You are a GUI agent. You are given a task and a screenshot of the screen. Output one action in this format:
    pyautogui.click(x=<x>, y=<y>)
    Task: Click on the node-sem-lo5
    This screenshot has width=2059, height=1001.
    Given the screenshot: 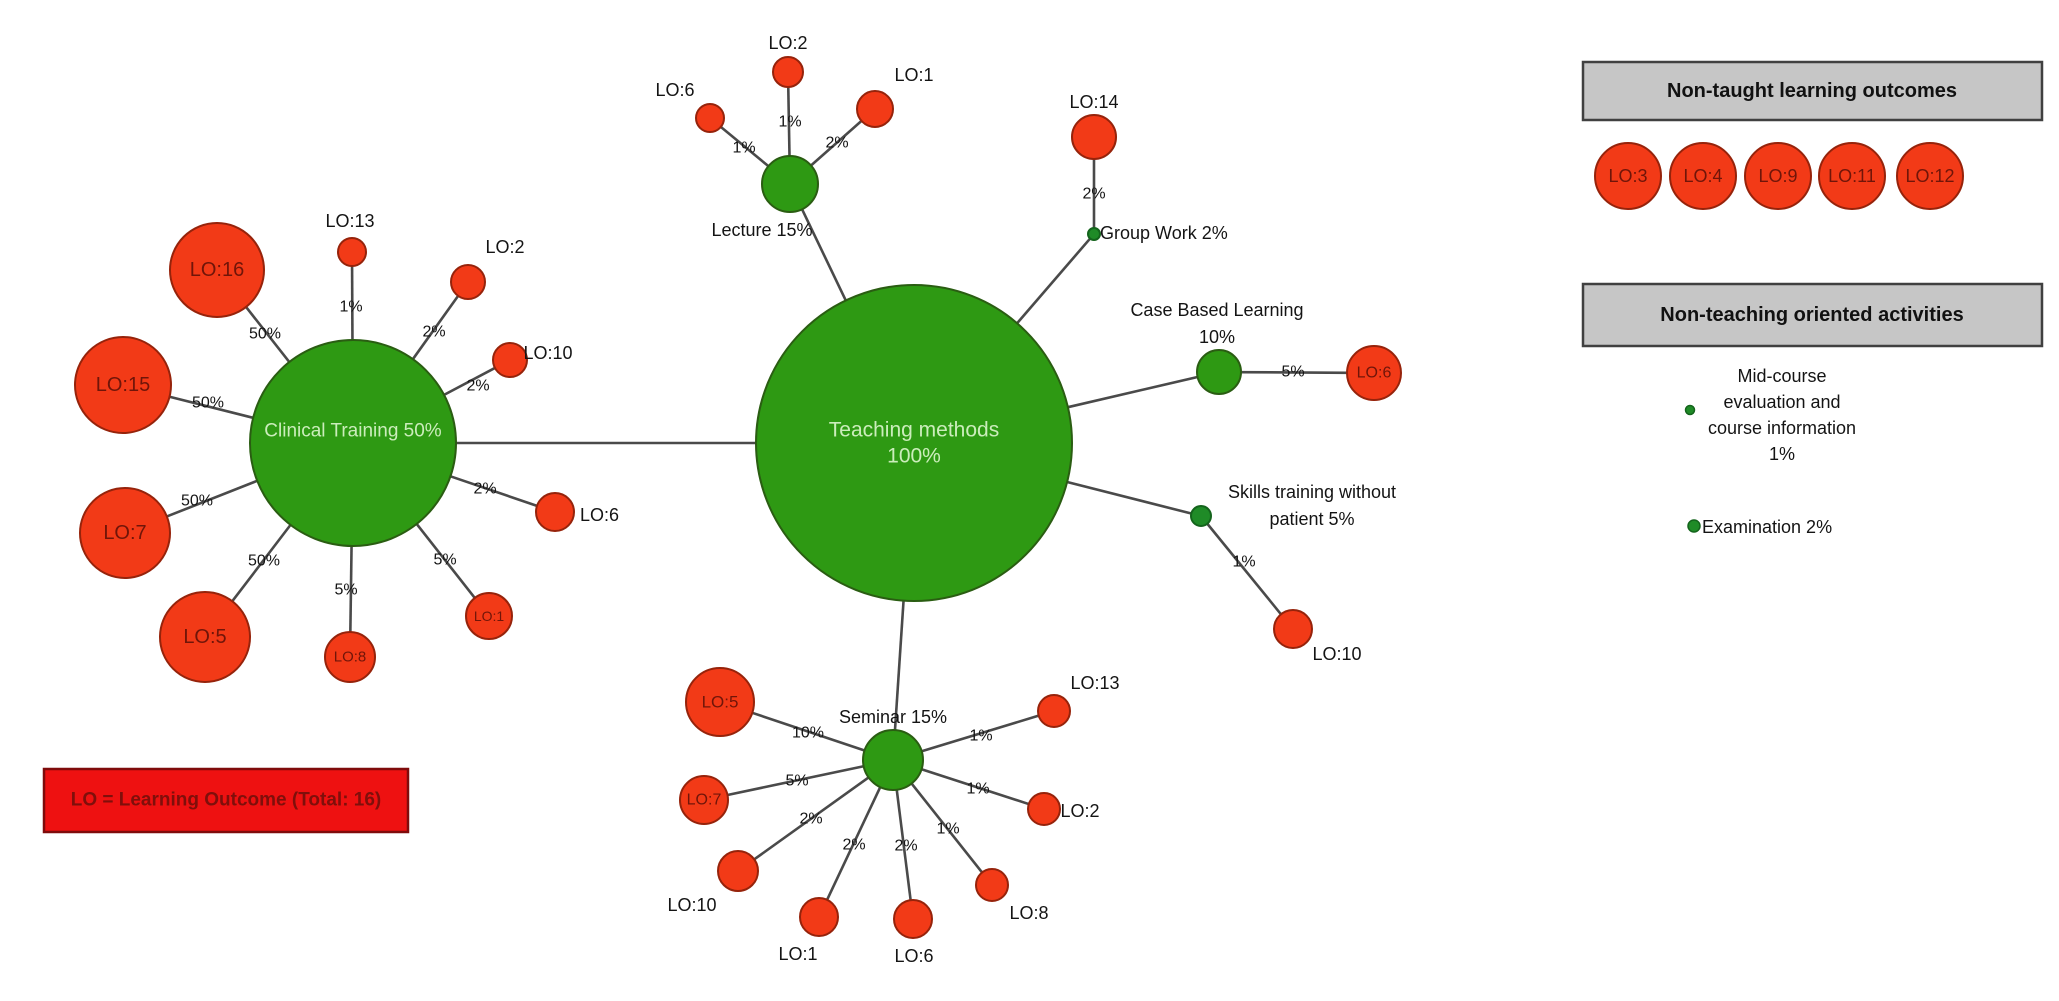 What is the action you would take?
    pyautogui.click(x=720, y=702)
    